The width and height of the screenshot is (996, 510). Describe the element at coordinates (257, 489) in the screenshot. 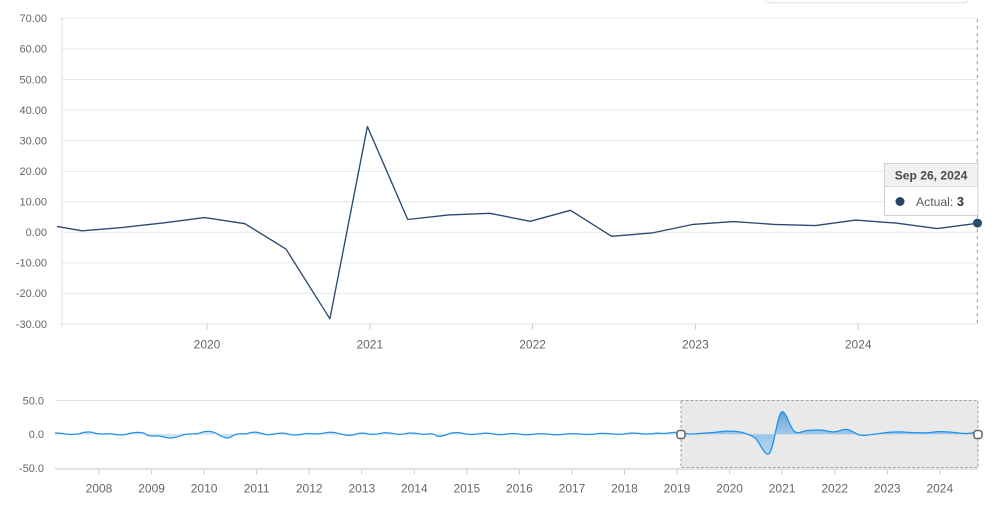

I see `svg-text: 2011` at that location.